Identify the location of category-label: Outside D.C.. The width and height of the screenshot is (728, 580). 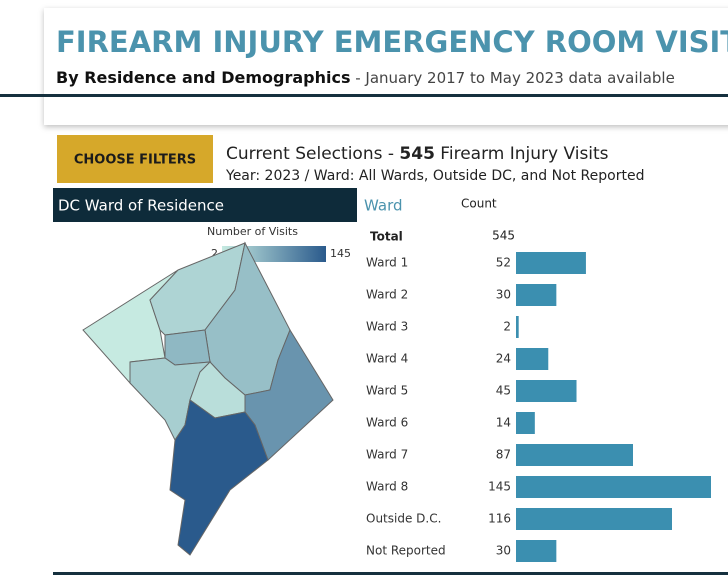
(403, 519).